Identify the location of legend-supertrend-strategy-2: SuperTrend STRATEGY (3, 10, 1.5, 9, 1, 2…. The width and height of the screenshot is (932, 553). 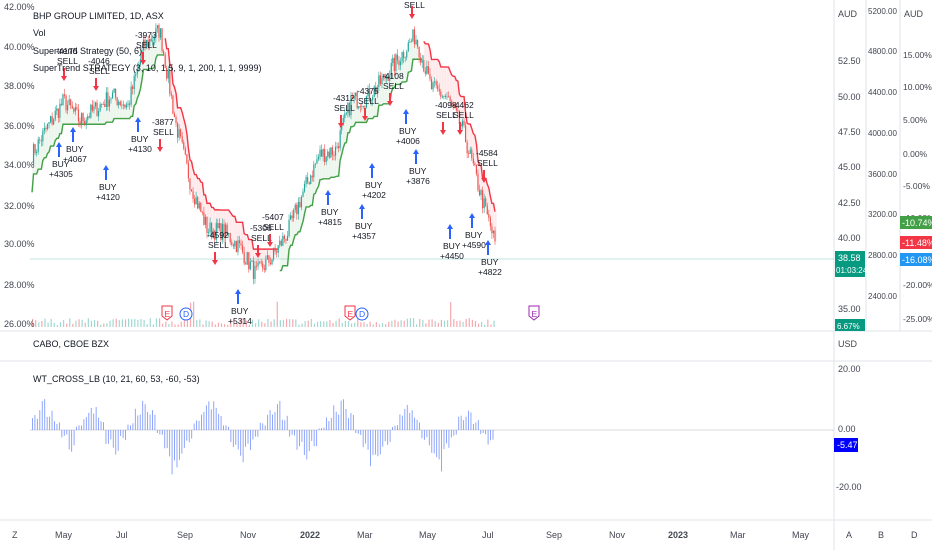
(147, 68).